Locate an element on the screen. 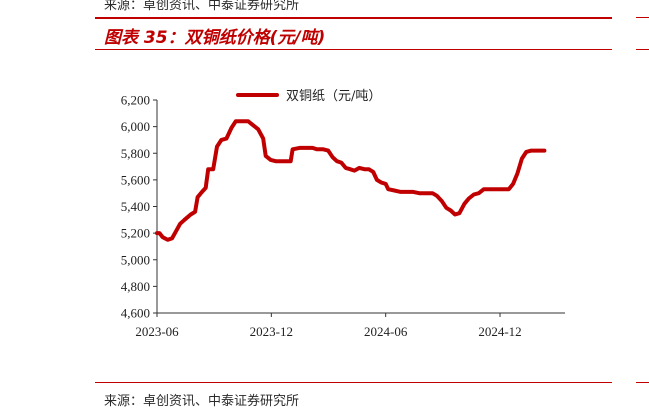 This screenshot has height=418, width=649. top-source-note: 来源：卓创资讯、中泰证券研究所 is located at coordinates (202, 6).